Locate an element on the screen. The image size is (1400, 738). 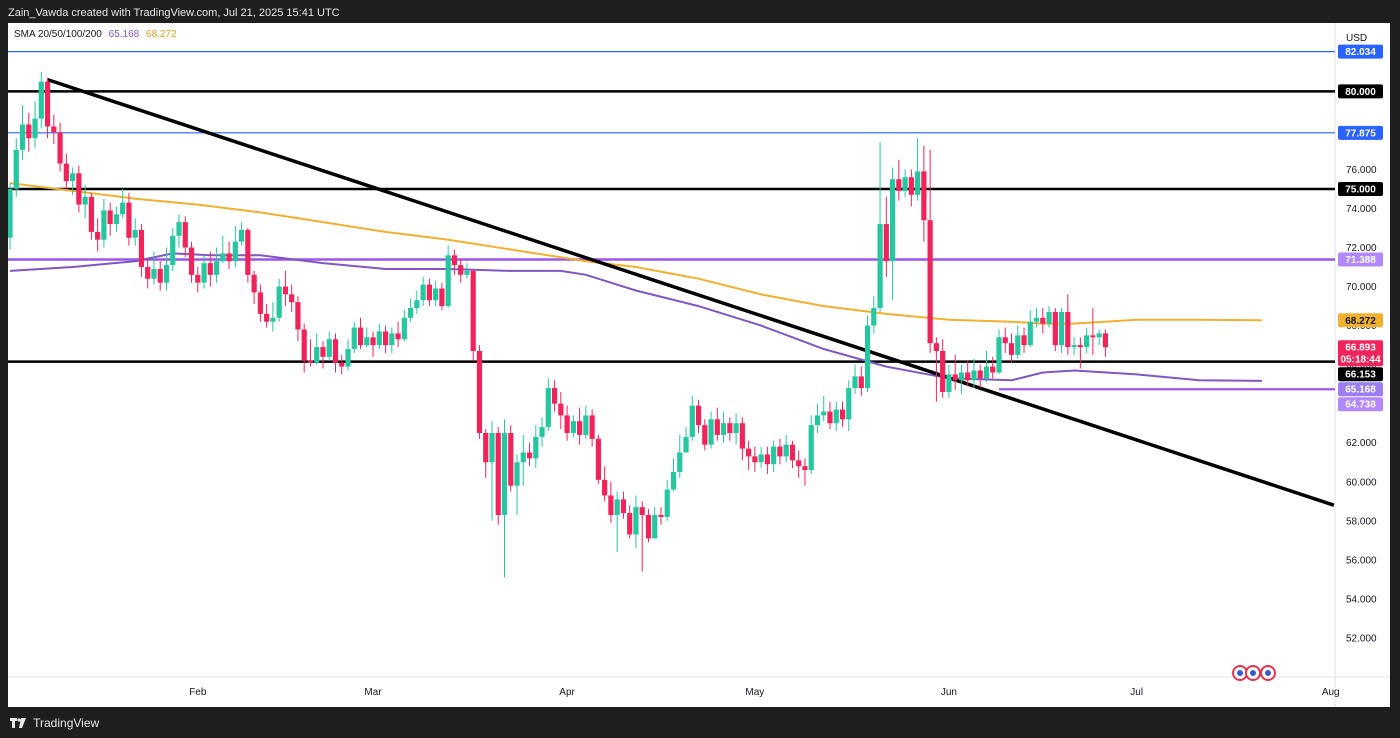
price-tag: 68.272 is located at coordinates (1360, 320).